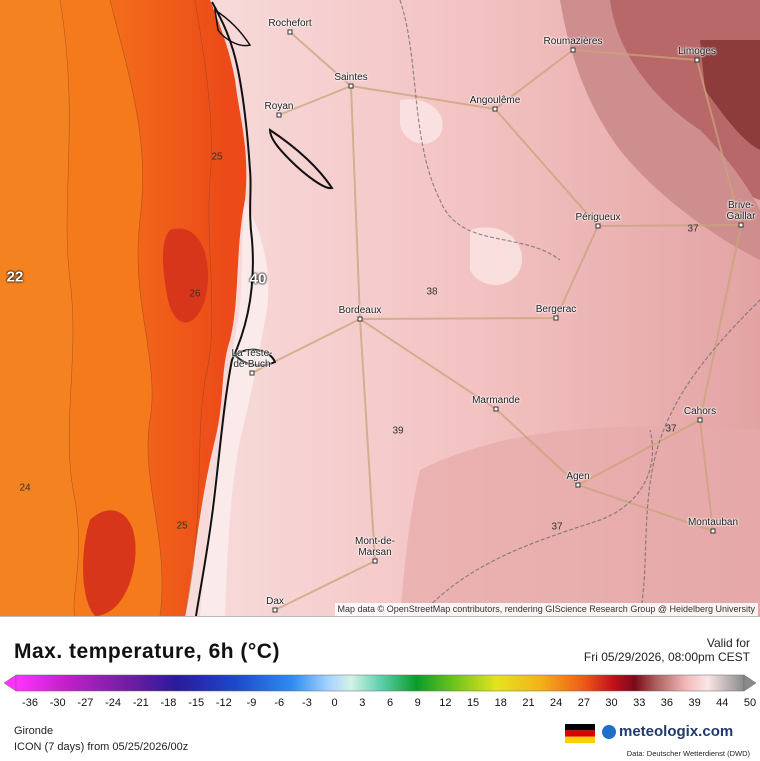 The image size is (760, 761). I want to click on city-label: Roumazières, so click(573, 41).